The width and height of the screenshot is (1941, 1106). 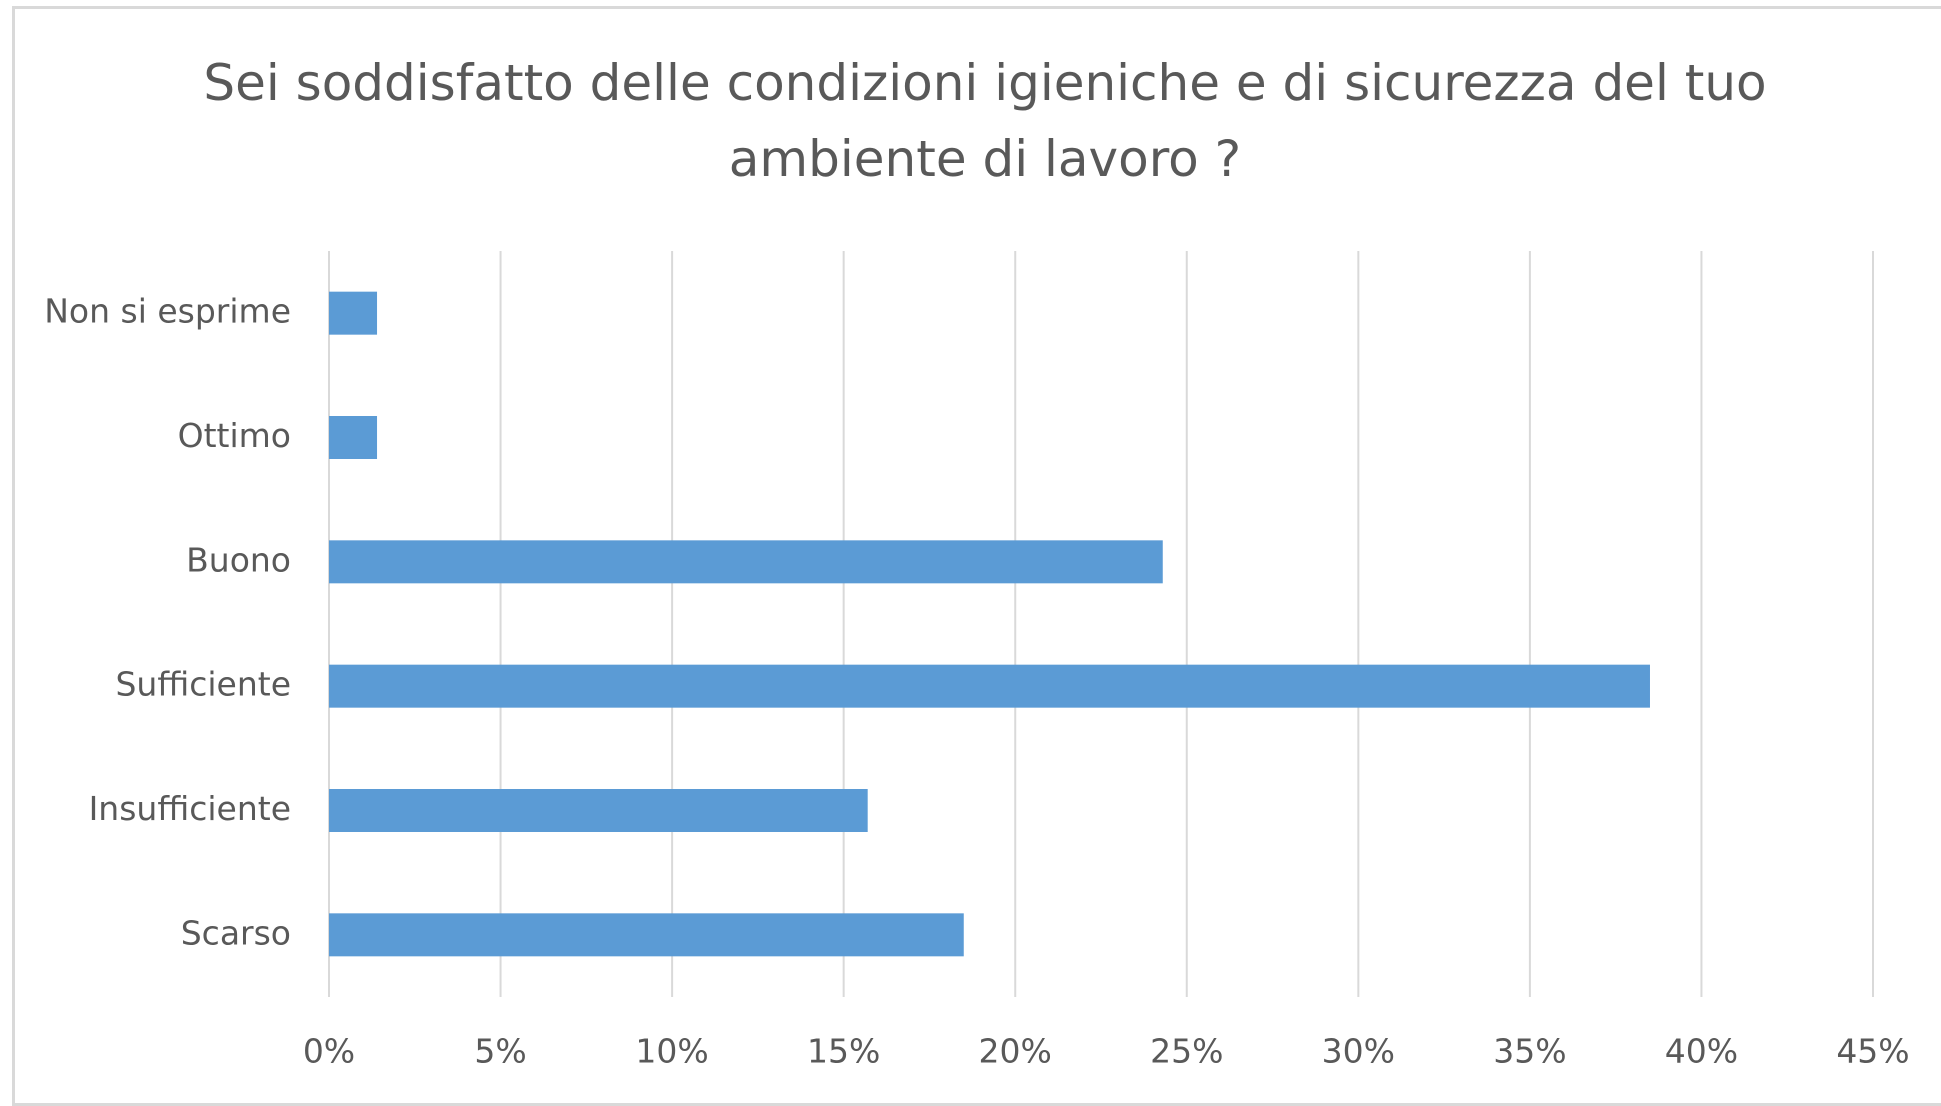 What do you see at coordinates (190, 808) in the screenshot?
I see `y-tick-label: Insufficiente` at bounding box center [190, 808].